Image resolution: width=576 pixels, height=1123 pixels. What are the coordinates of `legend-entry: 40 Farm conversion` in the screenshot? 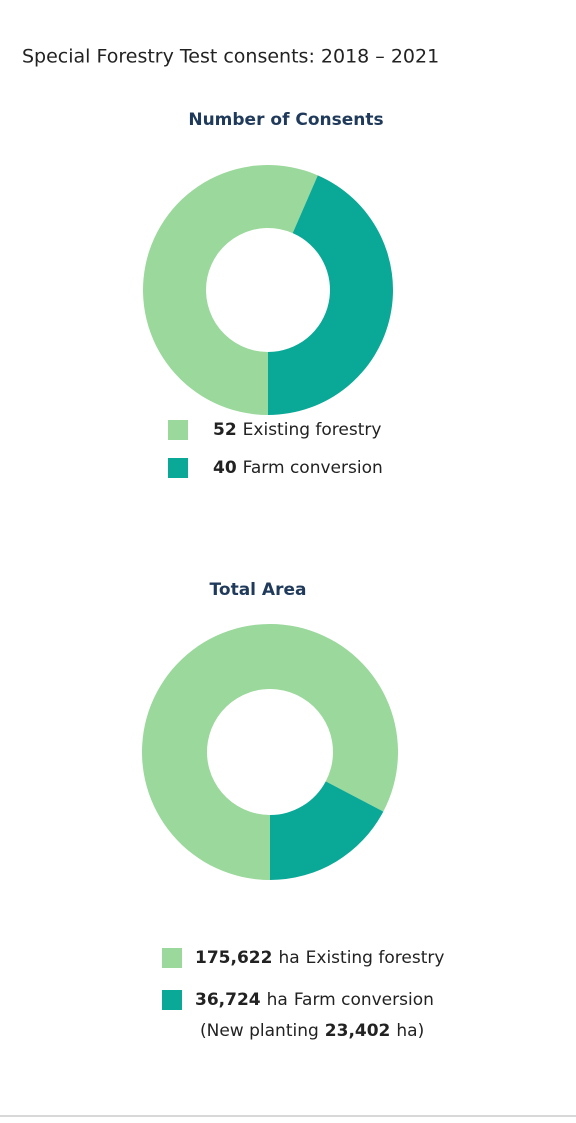 It's located at (298, 468).